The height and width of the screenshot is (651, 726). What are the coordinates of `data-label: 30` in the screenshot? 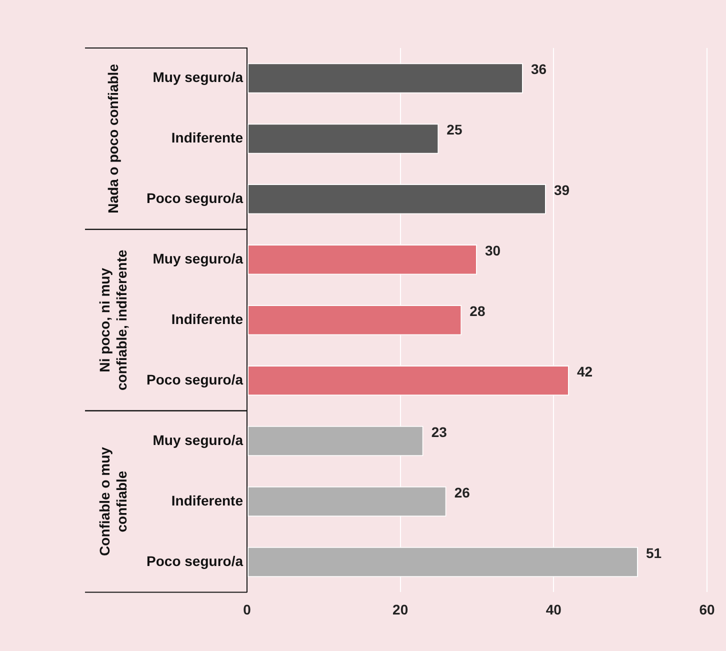 It's located at (493, 250).